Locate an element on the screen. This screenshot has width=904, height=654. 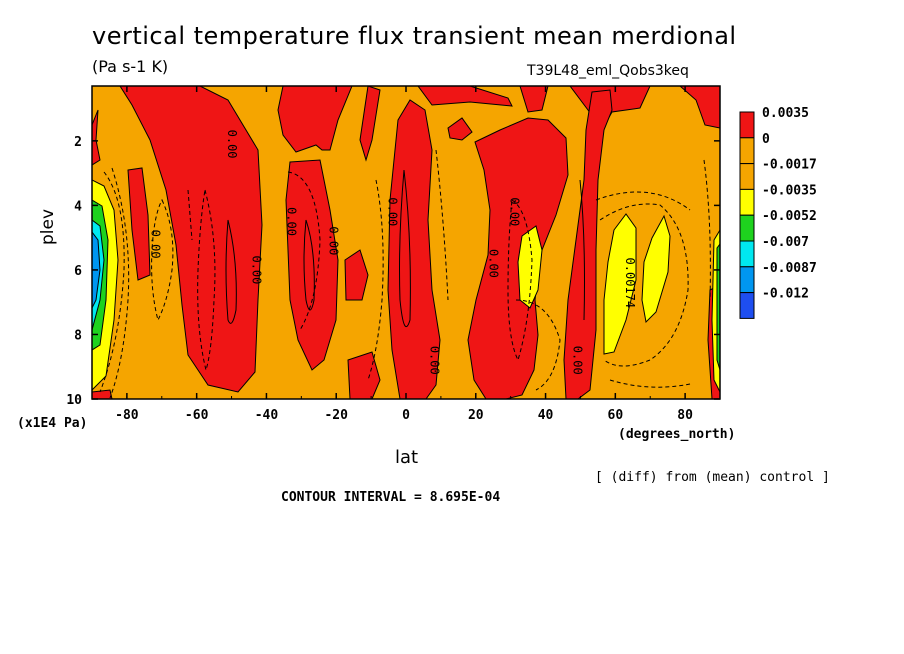
x-tick-label: -80 is located at coordinates (127, 415).